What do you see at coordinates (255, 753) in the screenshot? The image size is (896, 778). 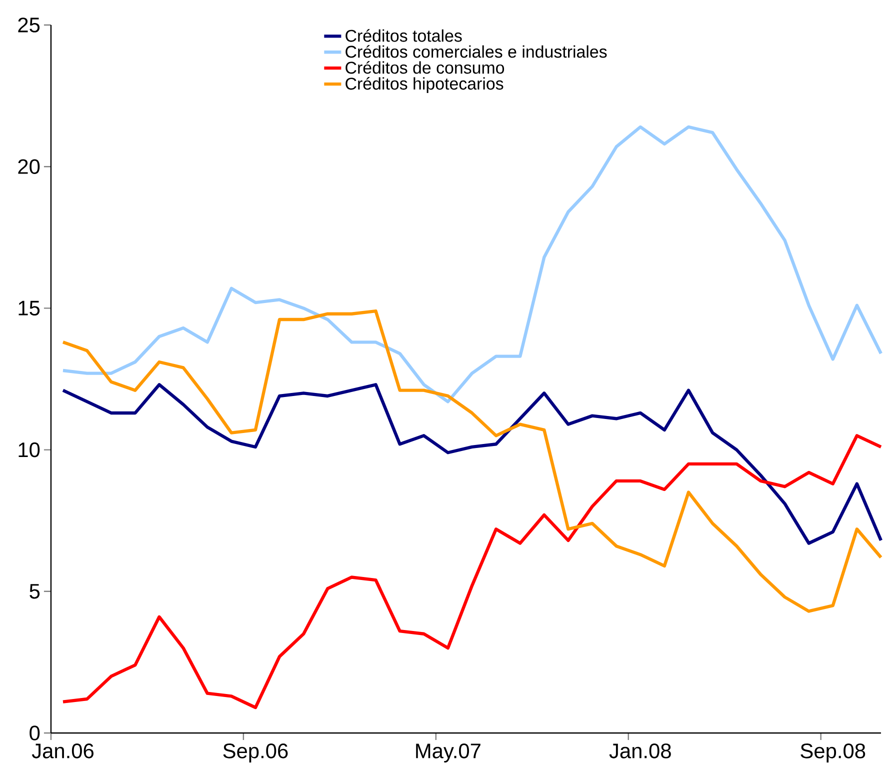 I see `x-tick-label: Sep.06` at bounding box center [255, 753].